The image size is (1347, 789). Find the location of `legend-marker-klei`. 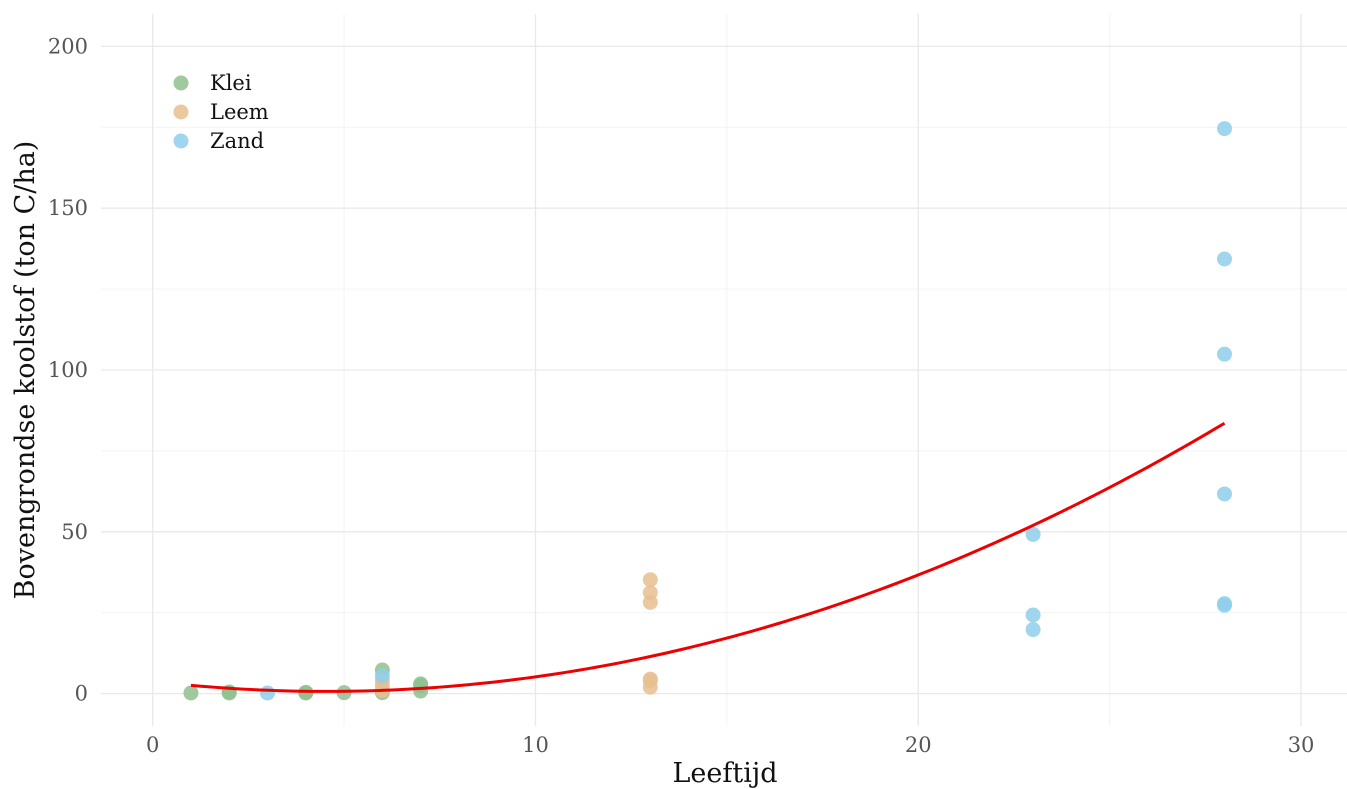

legend-marker-klei is located at coordinates (181, 83).